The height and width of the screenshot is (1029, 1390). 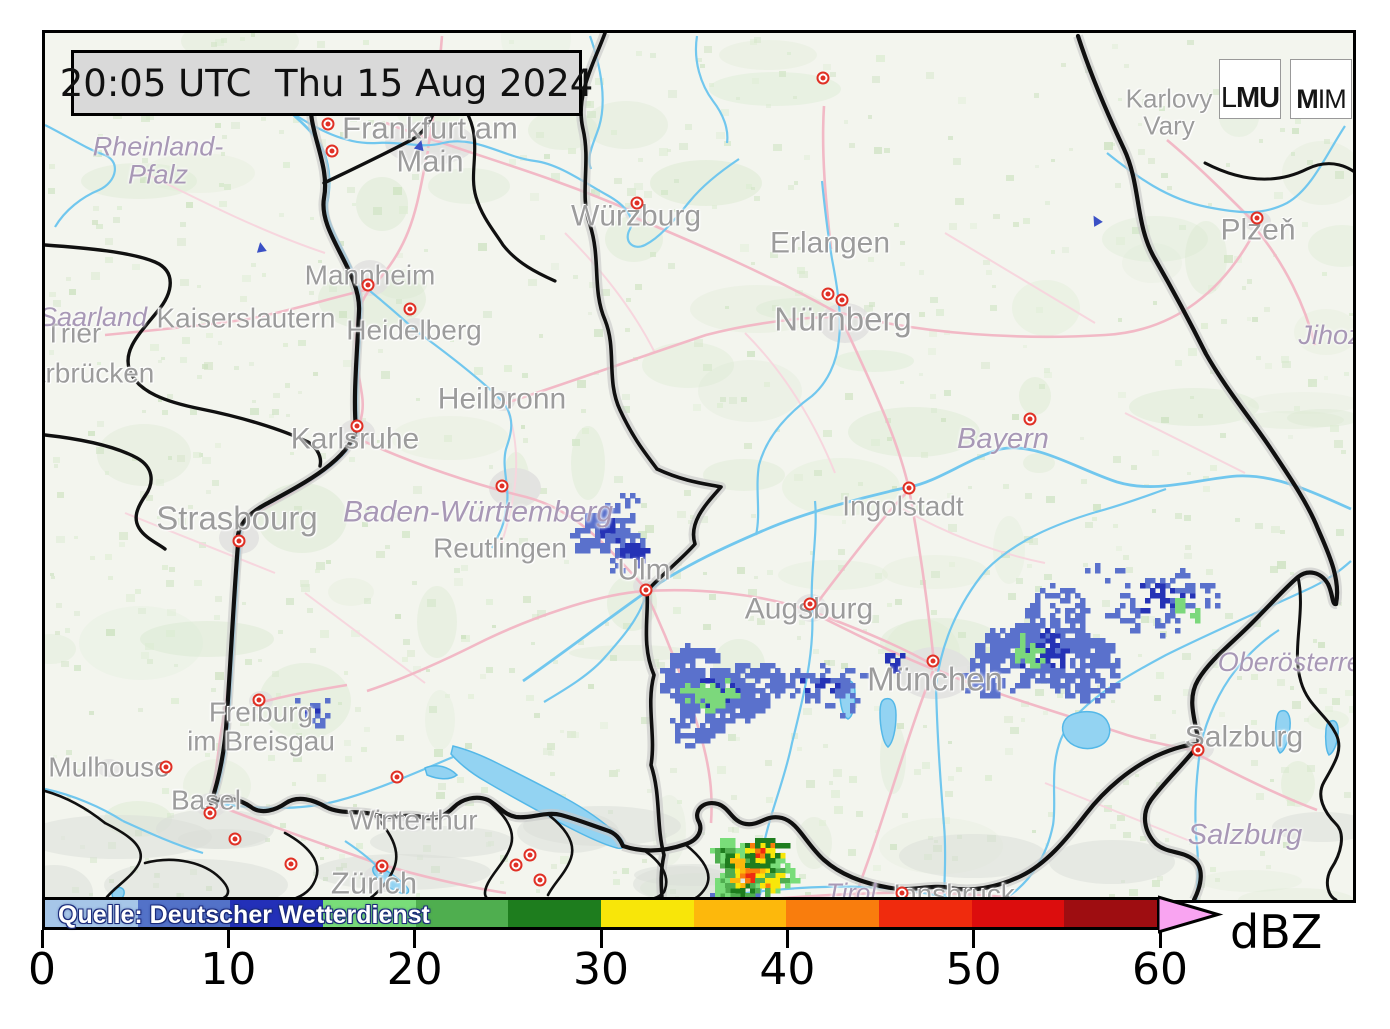 I want to click on region-label-salzburg: Salzburg, so click(x=1245, y=834).